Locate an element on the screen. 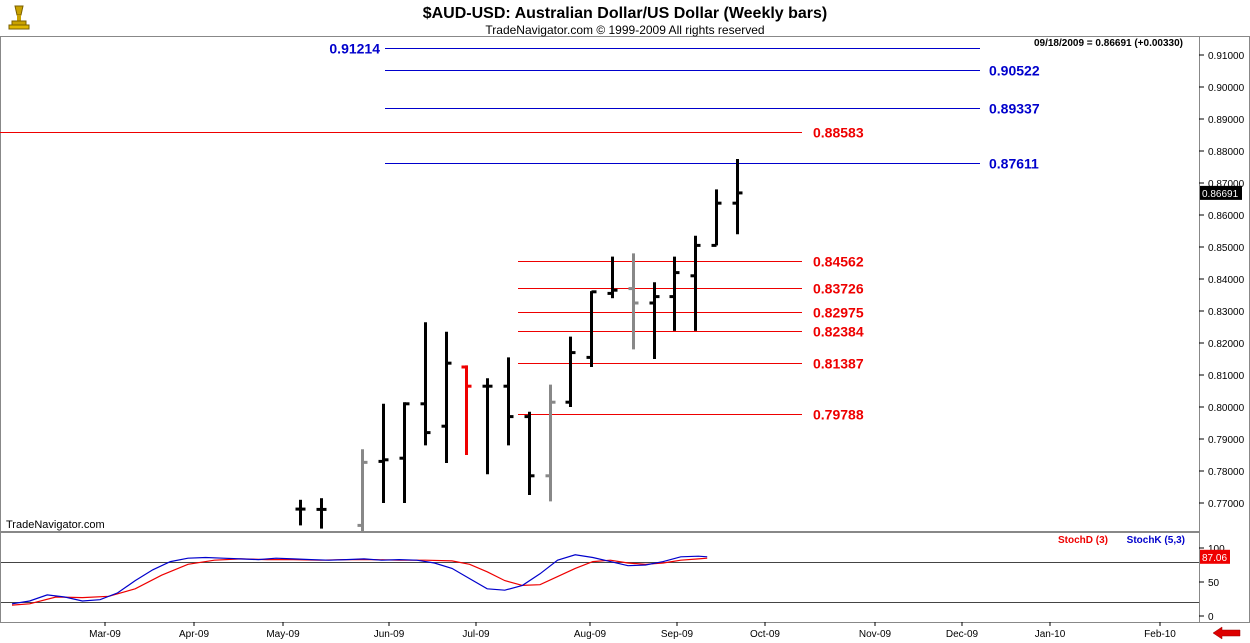 The height and width of the screenshot is (643, 1250). time-tick-label: Nov-09 is located at coordinates (875, 634).